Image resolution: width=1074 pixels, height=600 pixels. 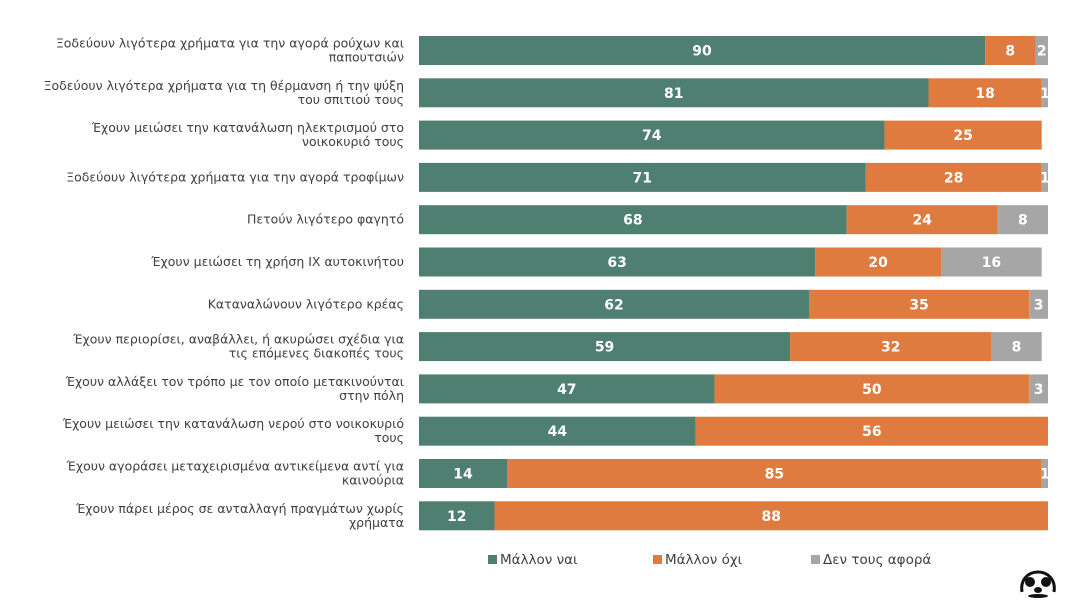 I want to click on data-label: 32, so click(x=890, y=348).